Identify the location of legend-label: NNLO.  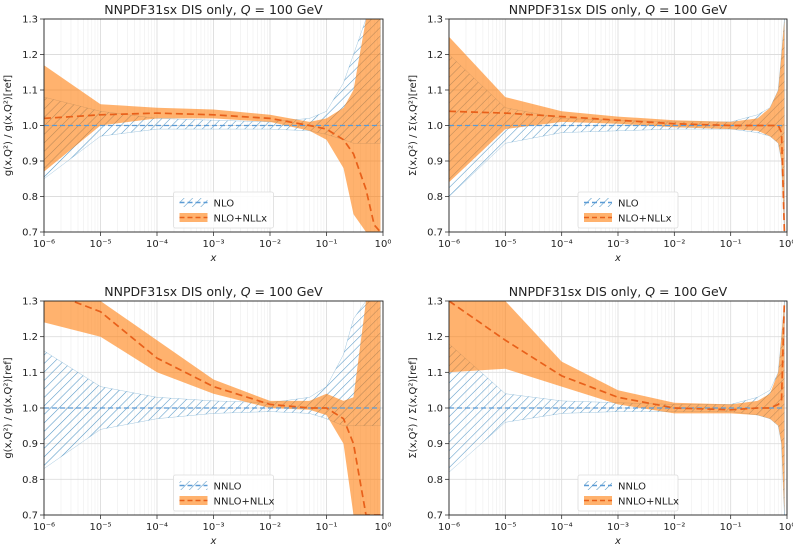
(632, 487).